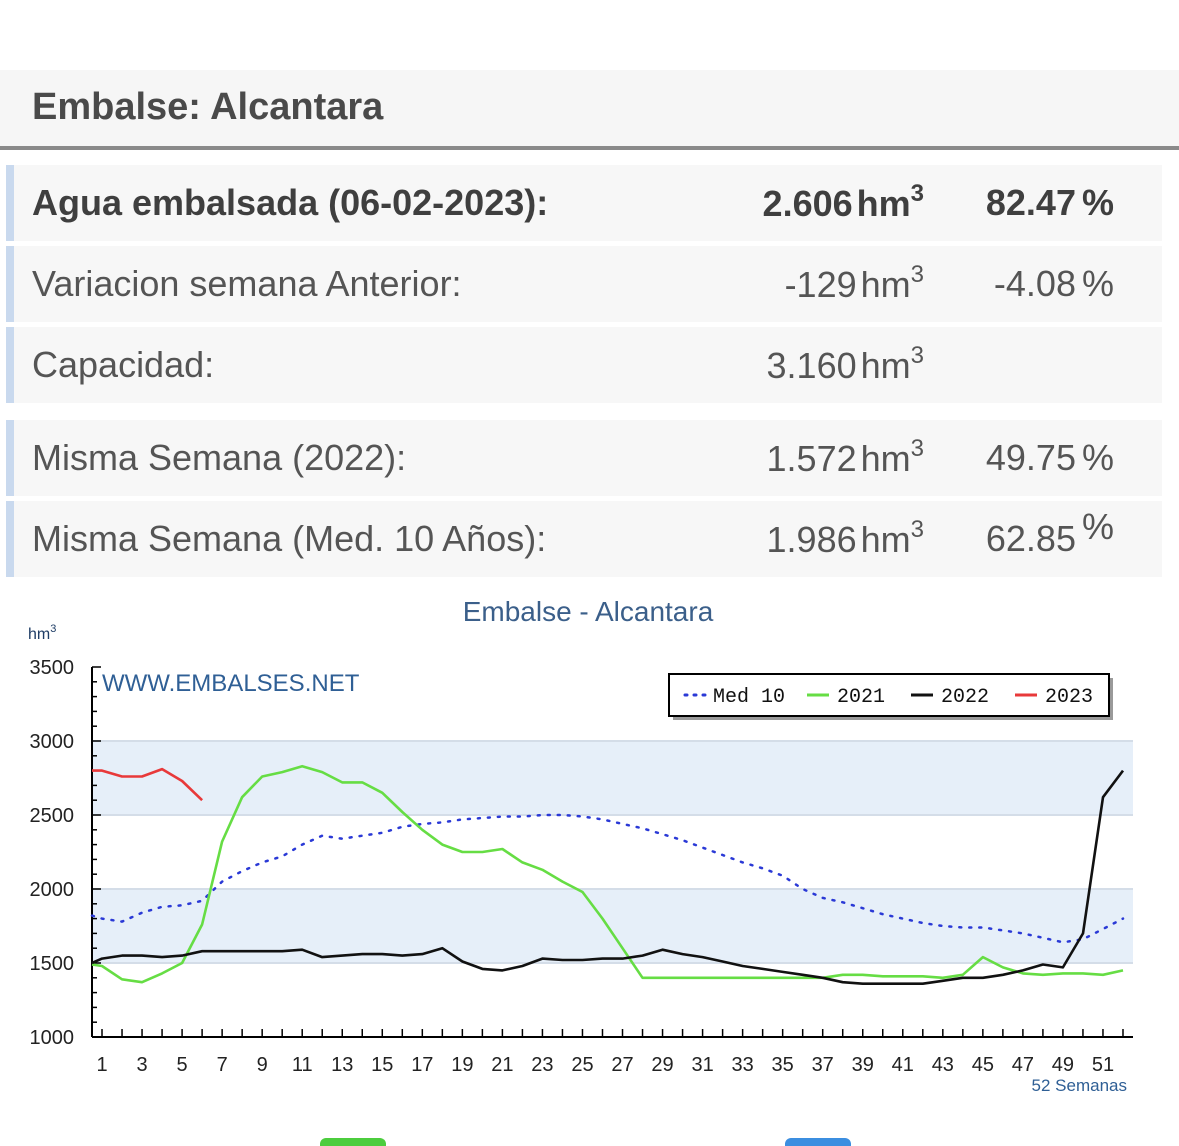  Describe the element at coordinates (219, 457) in the screenshot. I see `stat-label: Misma Semana (2022):` at that location.